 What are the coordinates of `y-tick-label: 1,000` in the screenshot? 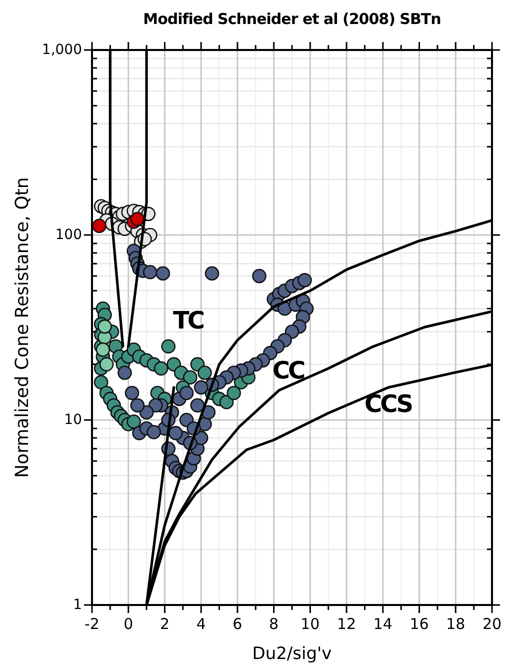 It's located at (62, 50).